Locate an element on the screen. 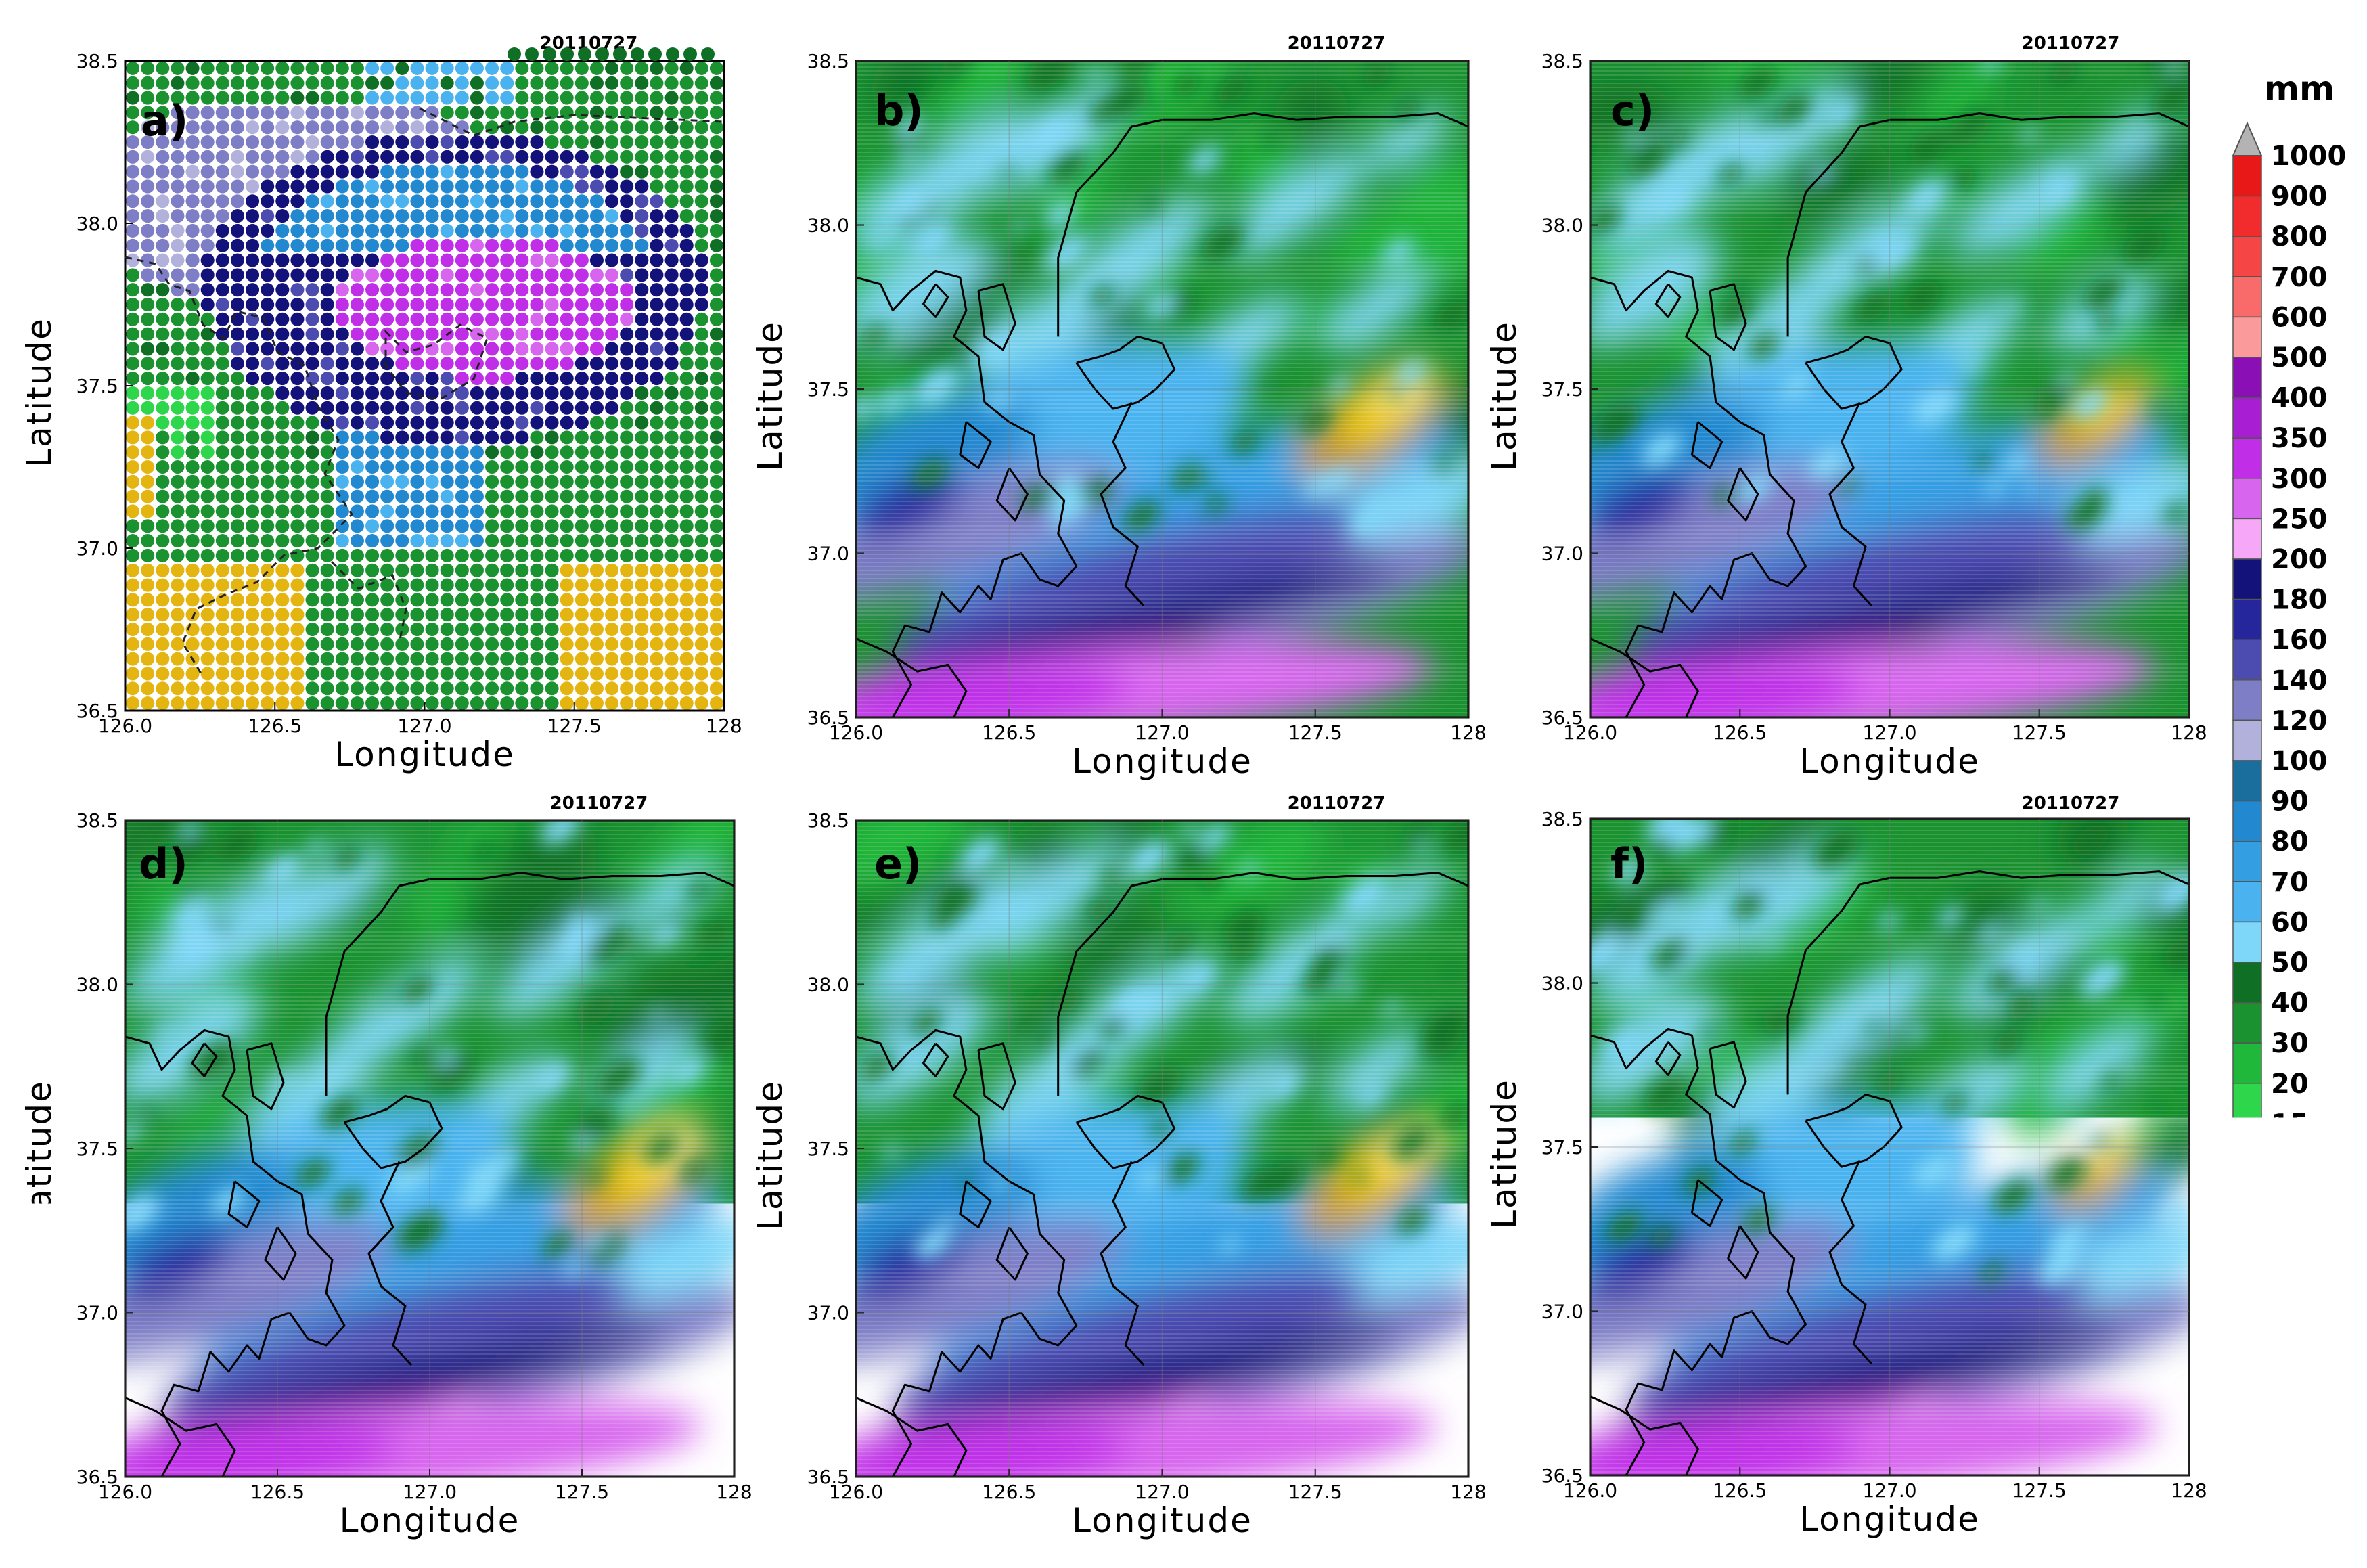 The width and height of the screenshot is (2367, 1568). colorbar-level-label: 800 is located at coordinates (2299, 236).